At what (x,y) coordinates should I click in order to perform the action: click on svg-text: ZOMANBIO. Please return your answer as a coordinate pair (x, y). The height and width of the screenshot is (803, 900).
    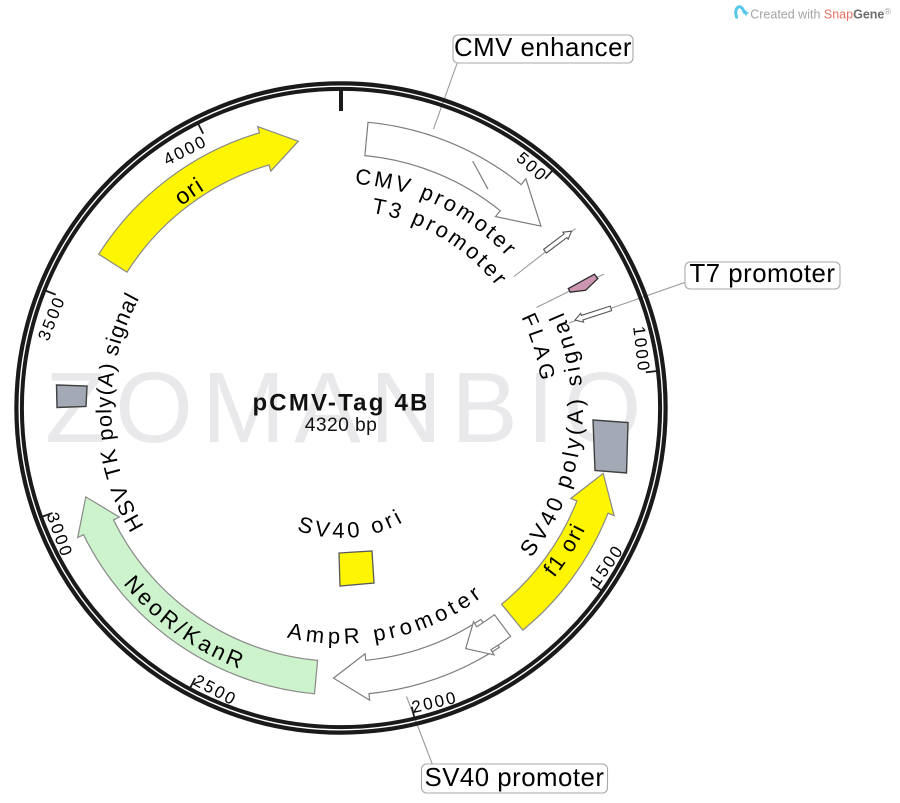
    Looking at the image, I should click on (347, 408).